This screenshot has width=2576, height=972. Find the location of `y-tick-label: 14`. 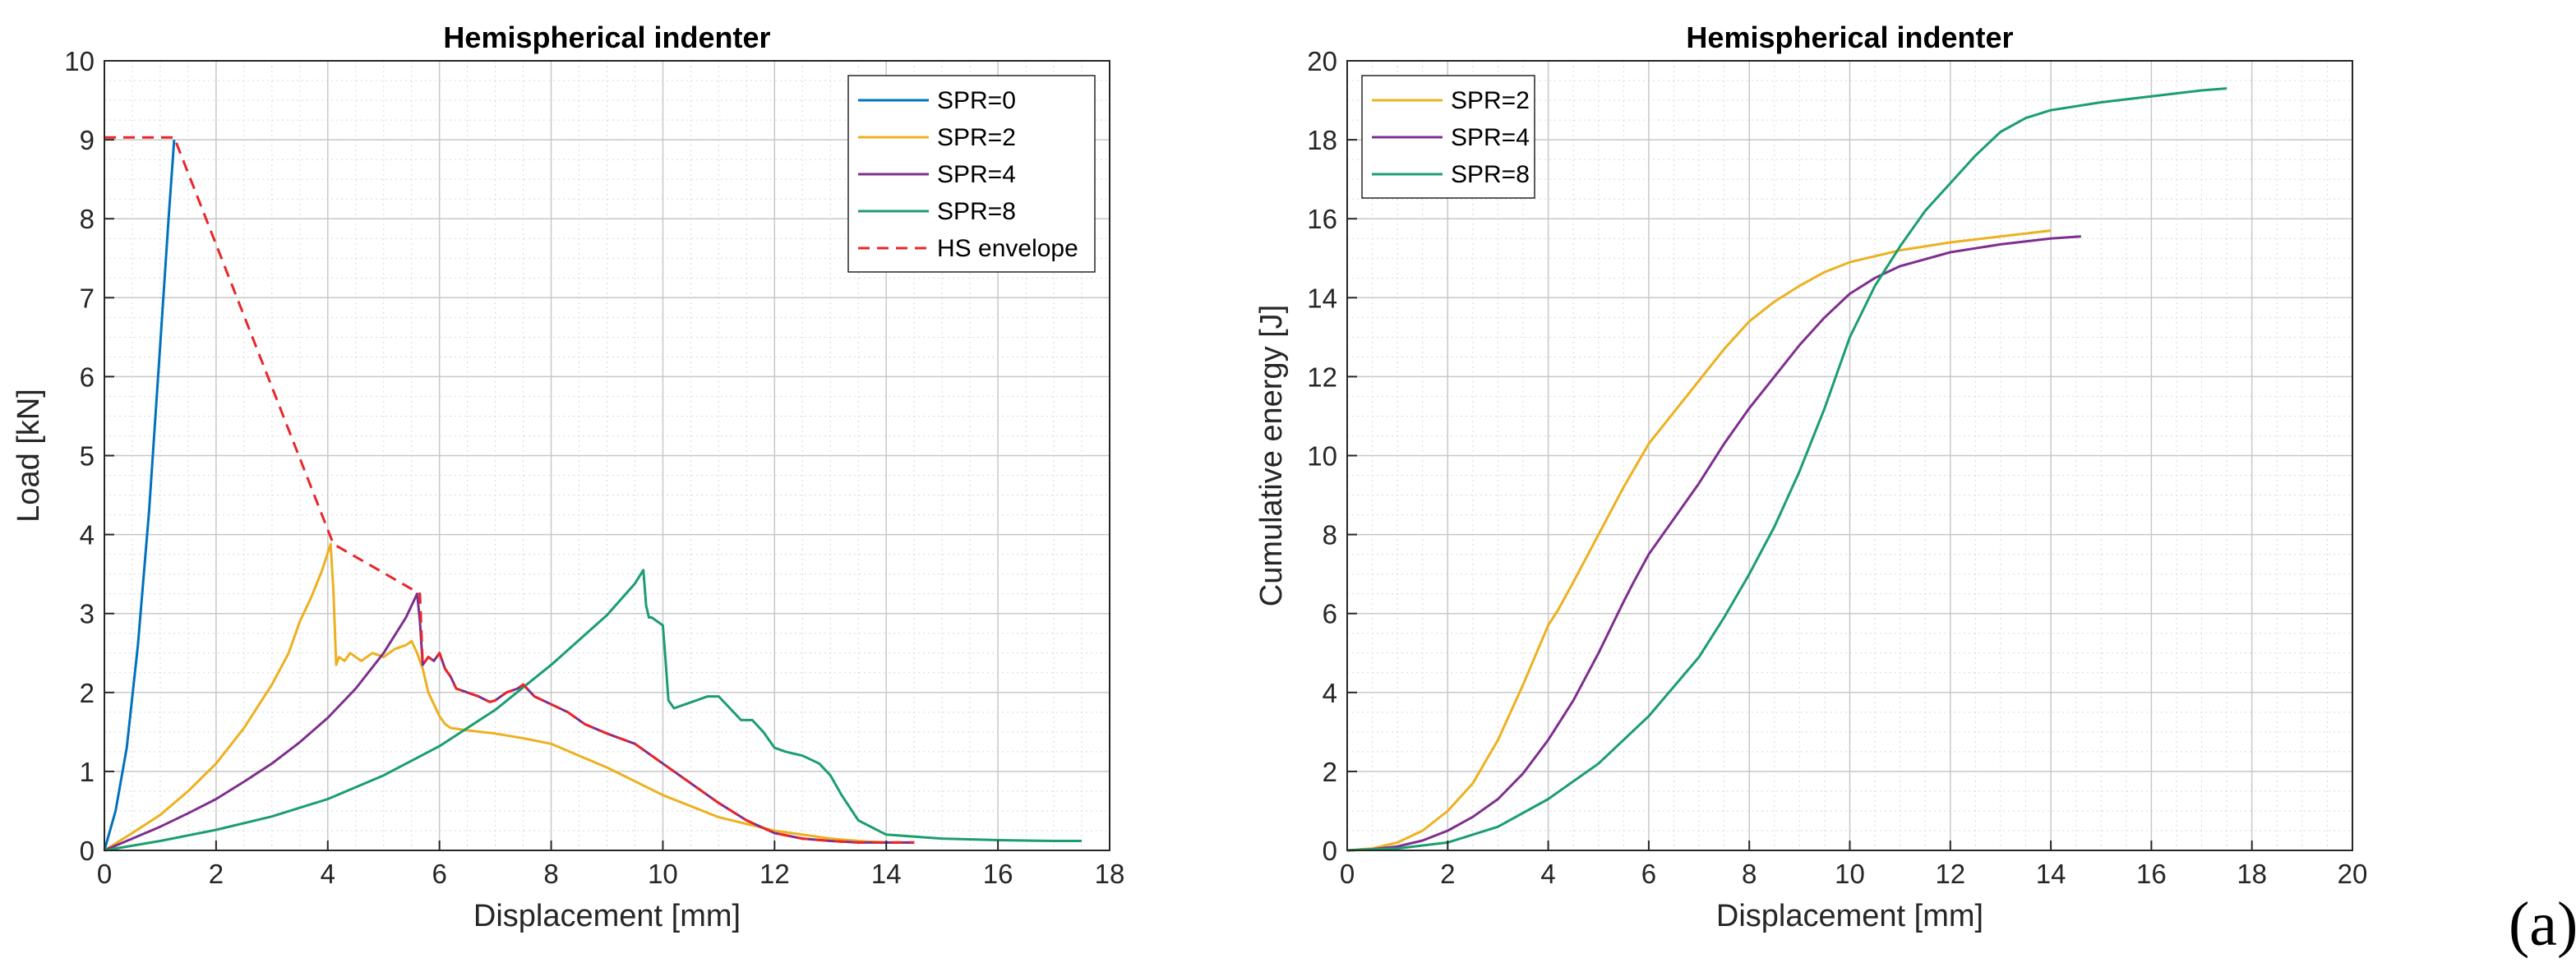

y-tick-label: 14 is located at coordinates (1322, 298).